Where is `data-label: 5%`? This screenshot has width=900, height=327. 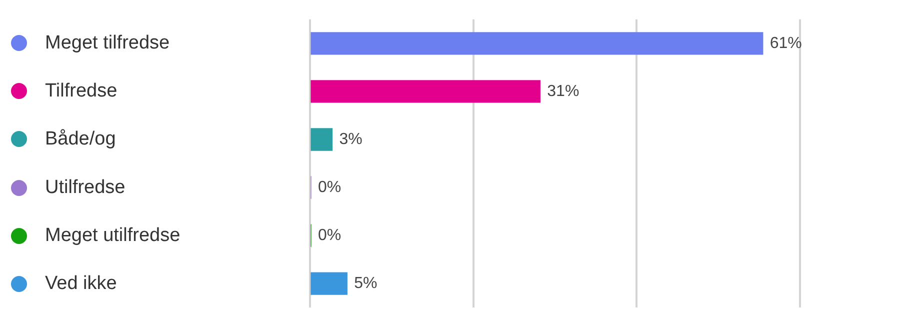 data-label: 5% is located at coordinates (366, 283).